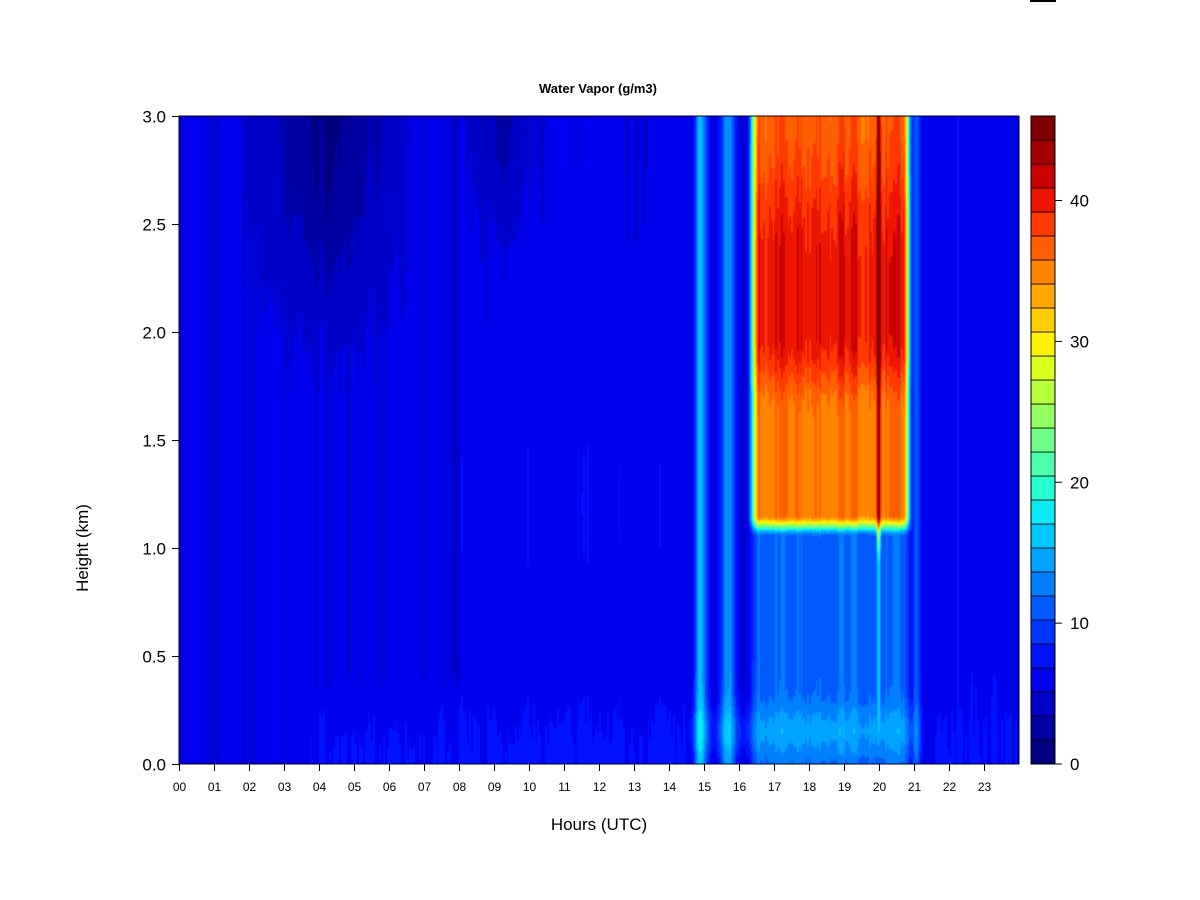 This screenshot has width=1200, height=900. I want to click on colorbar-axis: 0 10 20 30 40, so click(1072, 483).